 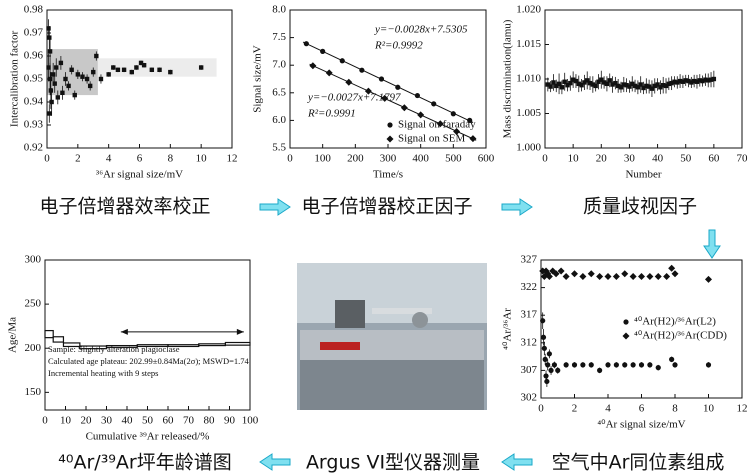 What do you see at coordinates (743, 159) in the screenshot?
I see `x-tick-label: 70` at bounding box center [743, 159].